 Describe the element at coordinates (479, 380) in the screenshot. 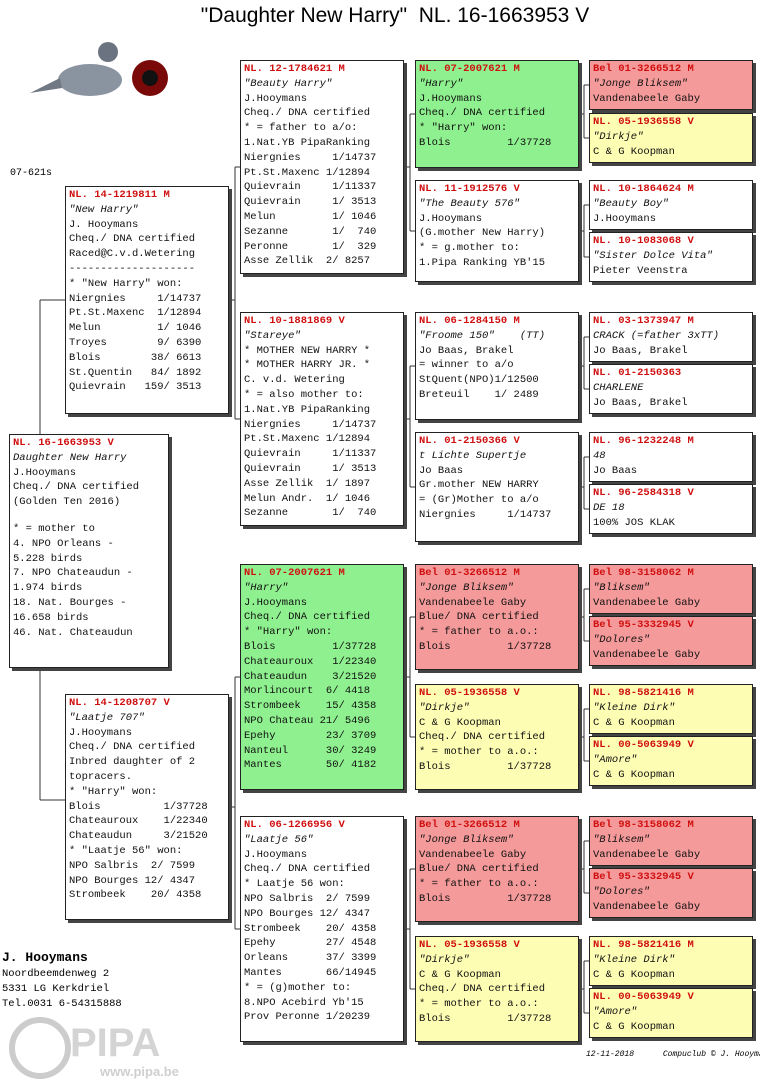

I see `pedigree-line: StQuent(NPO)1/12500` at that location.